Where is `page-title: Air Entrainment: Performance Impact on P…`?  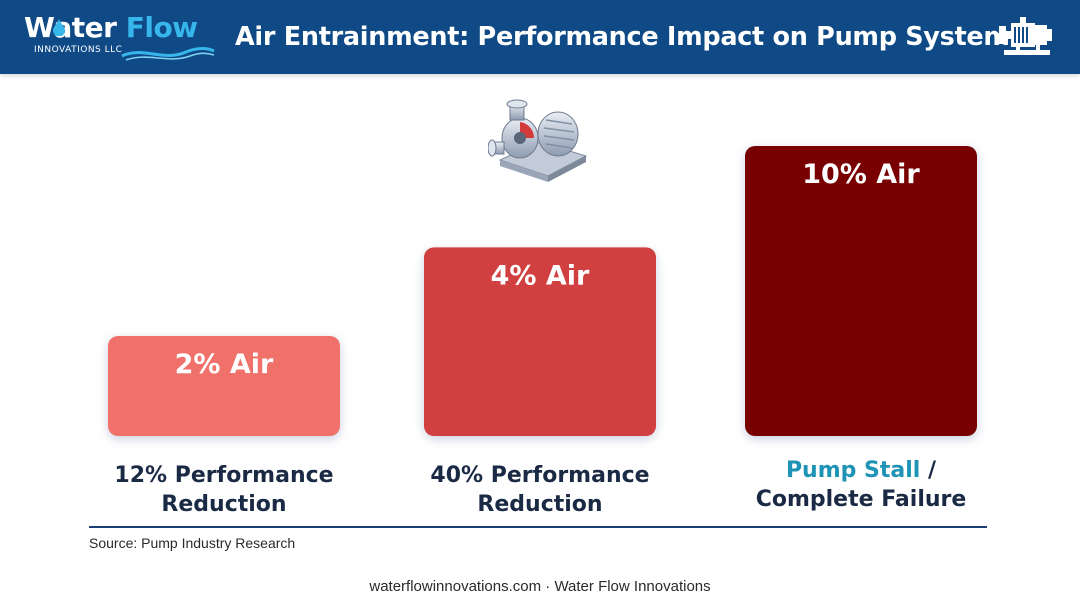 page-title: Air Entrainment: Performance Impact on P… is located at coordinates (630, 37).